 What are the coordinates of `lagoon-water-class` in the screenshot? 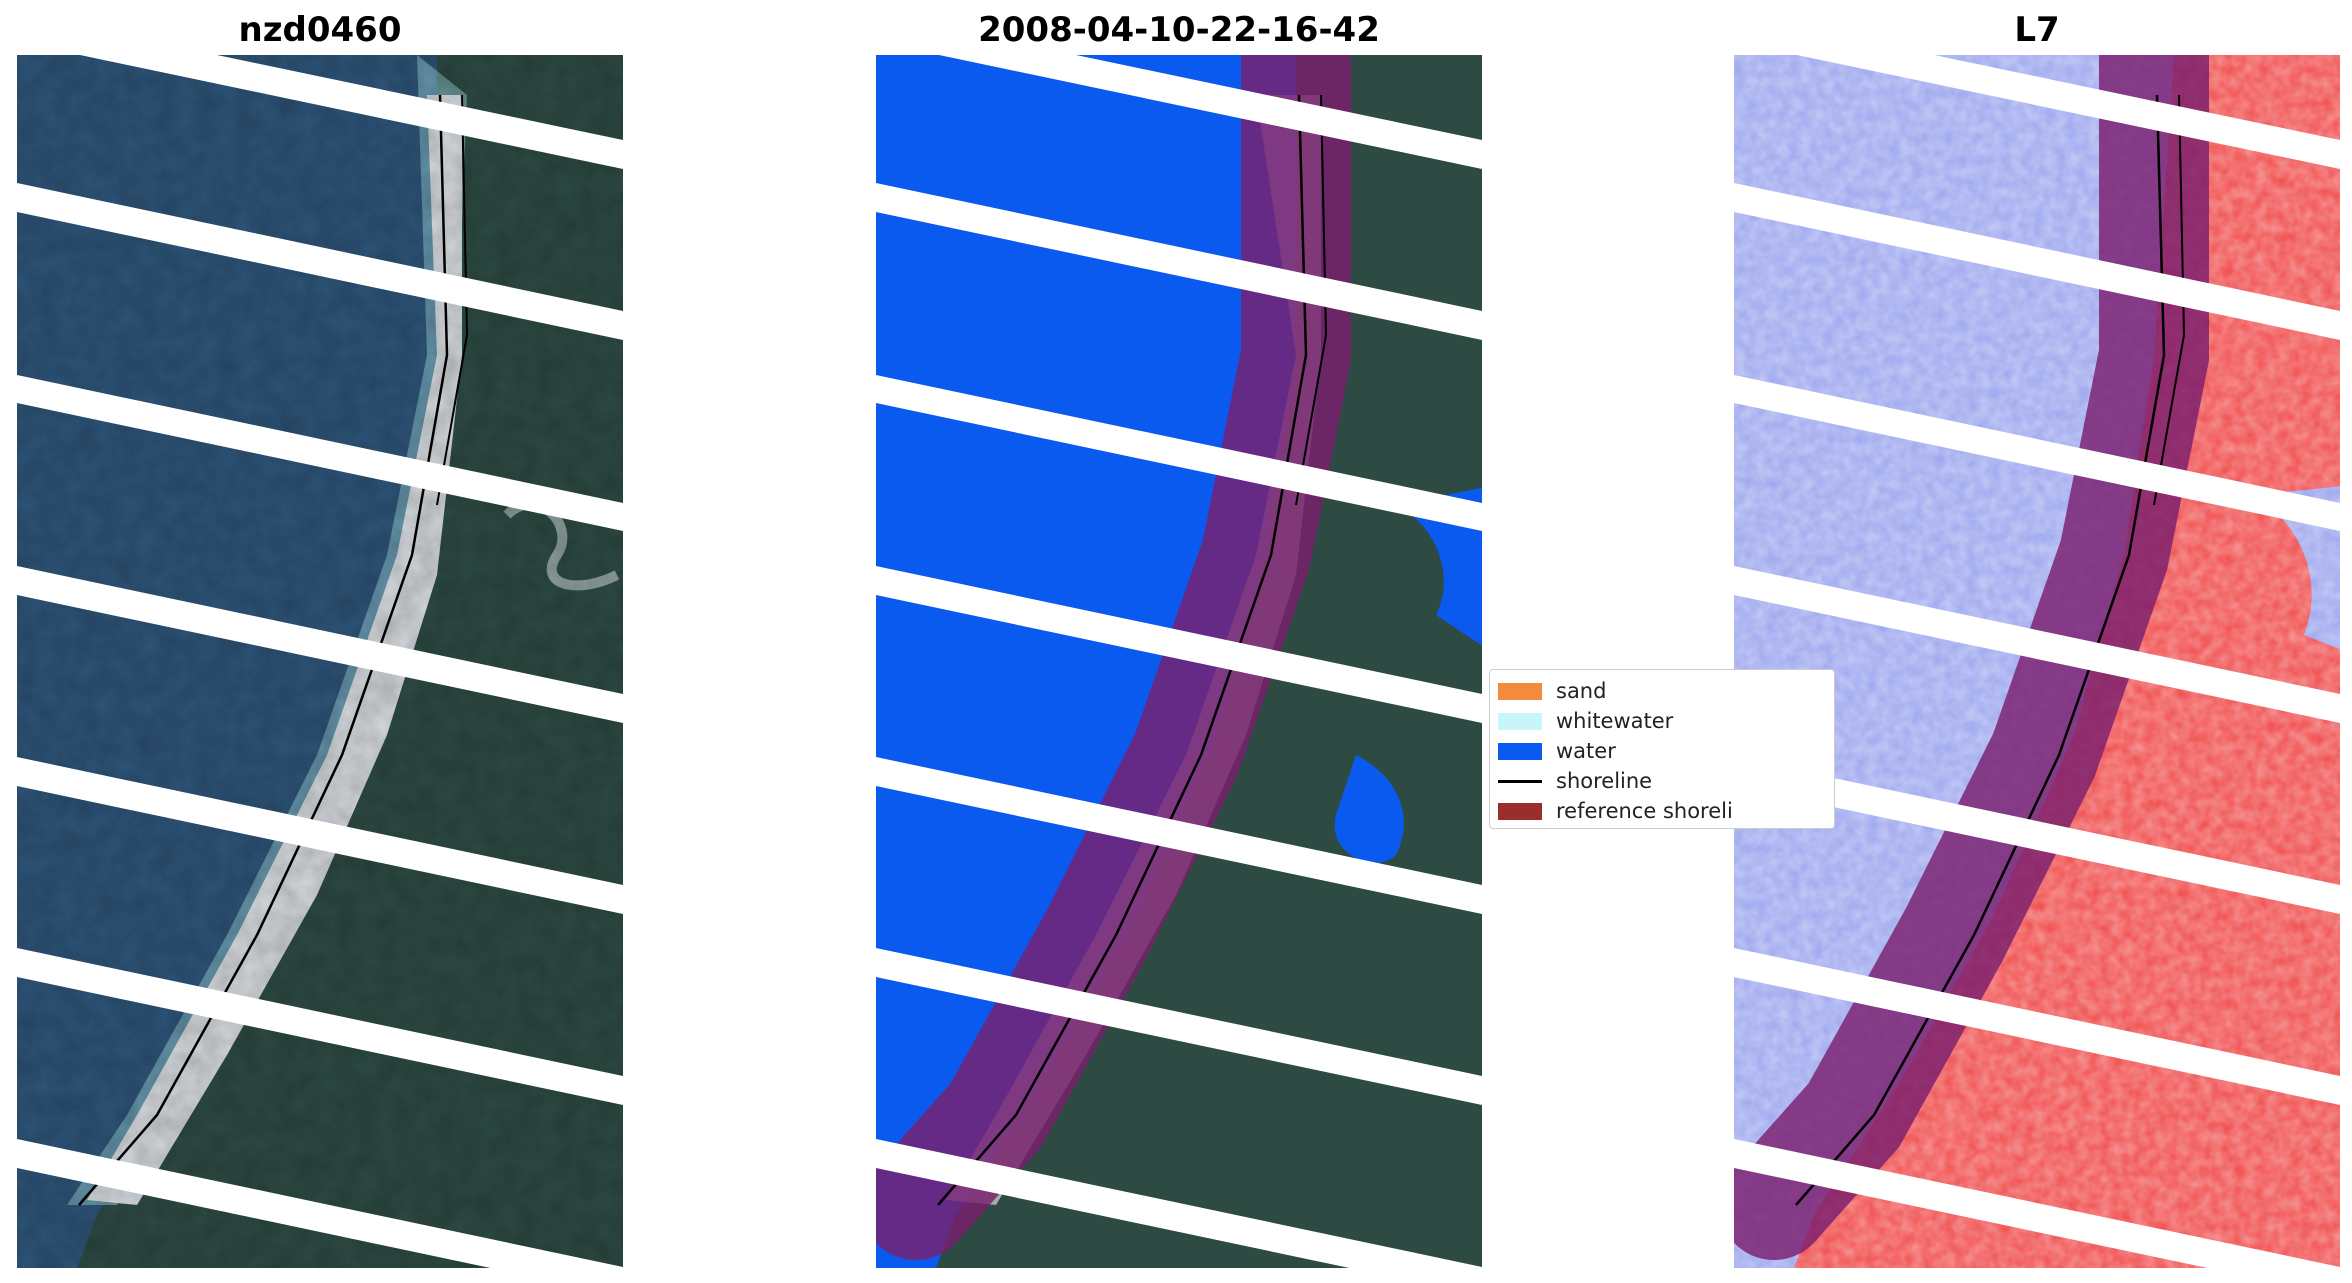 It's located at (1369, 809).